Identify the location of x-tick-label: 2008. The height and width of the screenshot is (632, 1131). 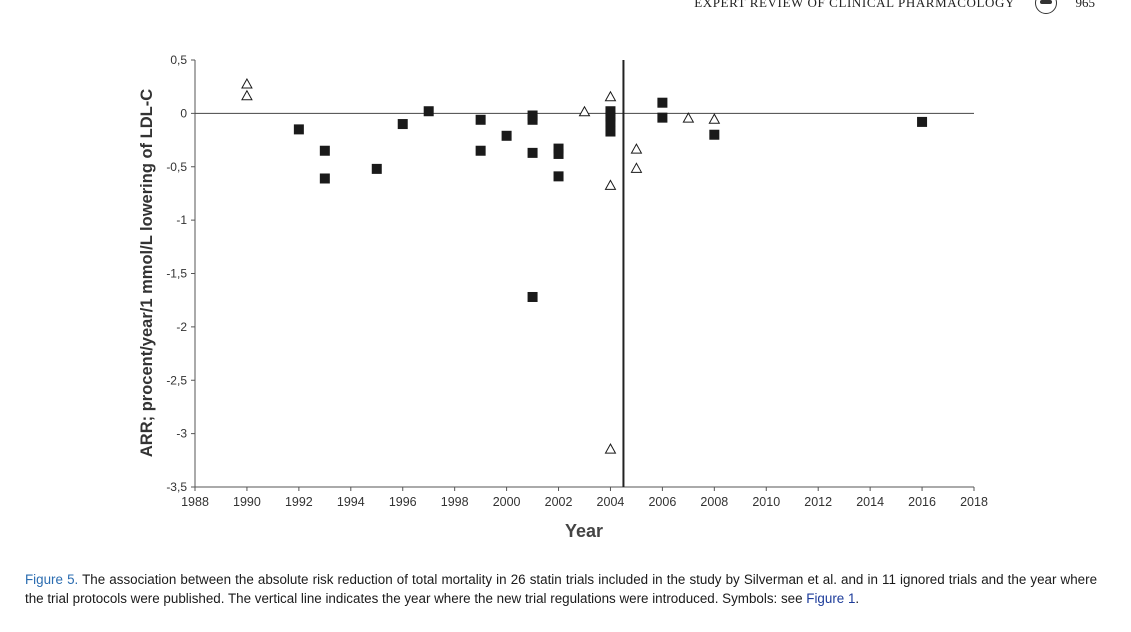
(714, 502).